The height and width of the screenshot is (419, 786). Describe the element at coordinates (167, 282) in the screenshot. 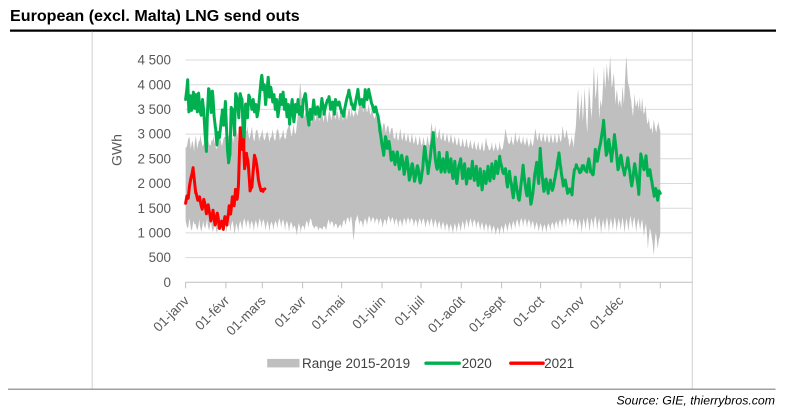

I see `svg-text: 0` at that location.